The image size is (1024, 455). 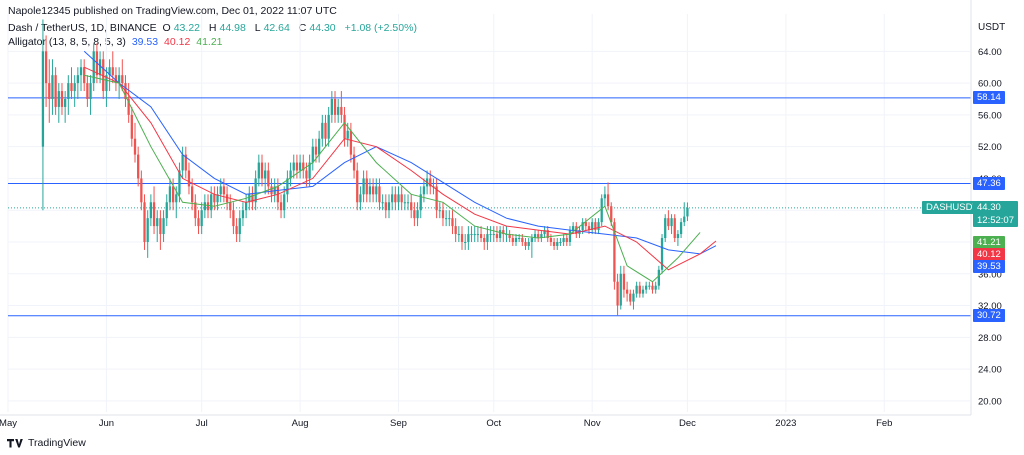 I want to click on alligator-jaw-price-label: 39.53, so click(x=989, y=267).